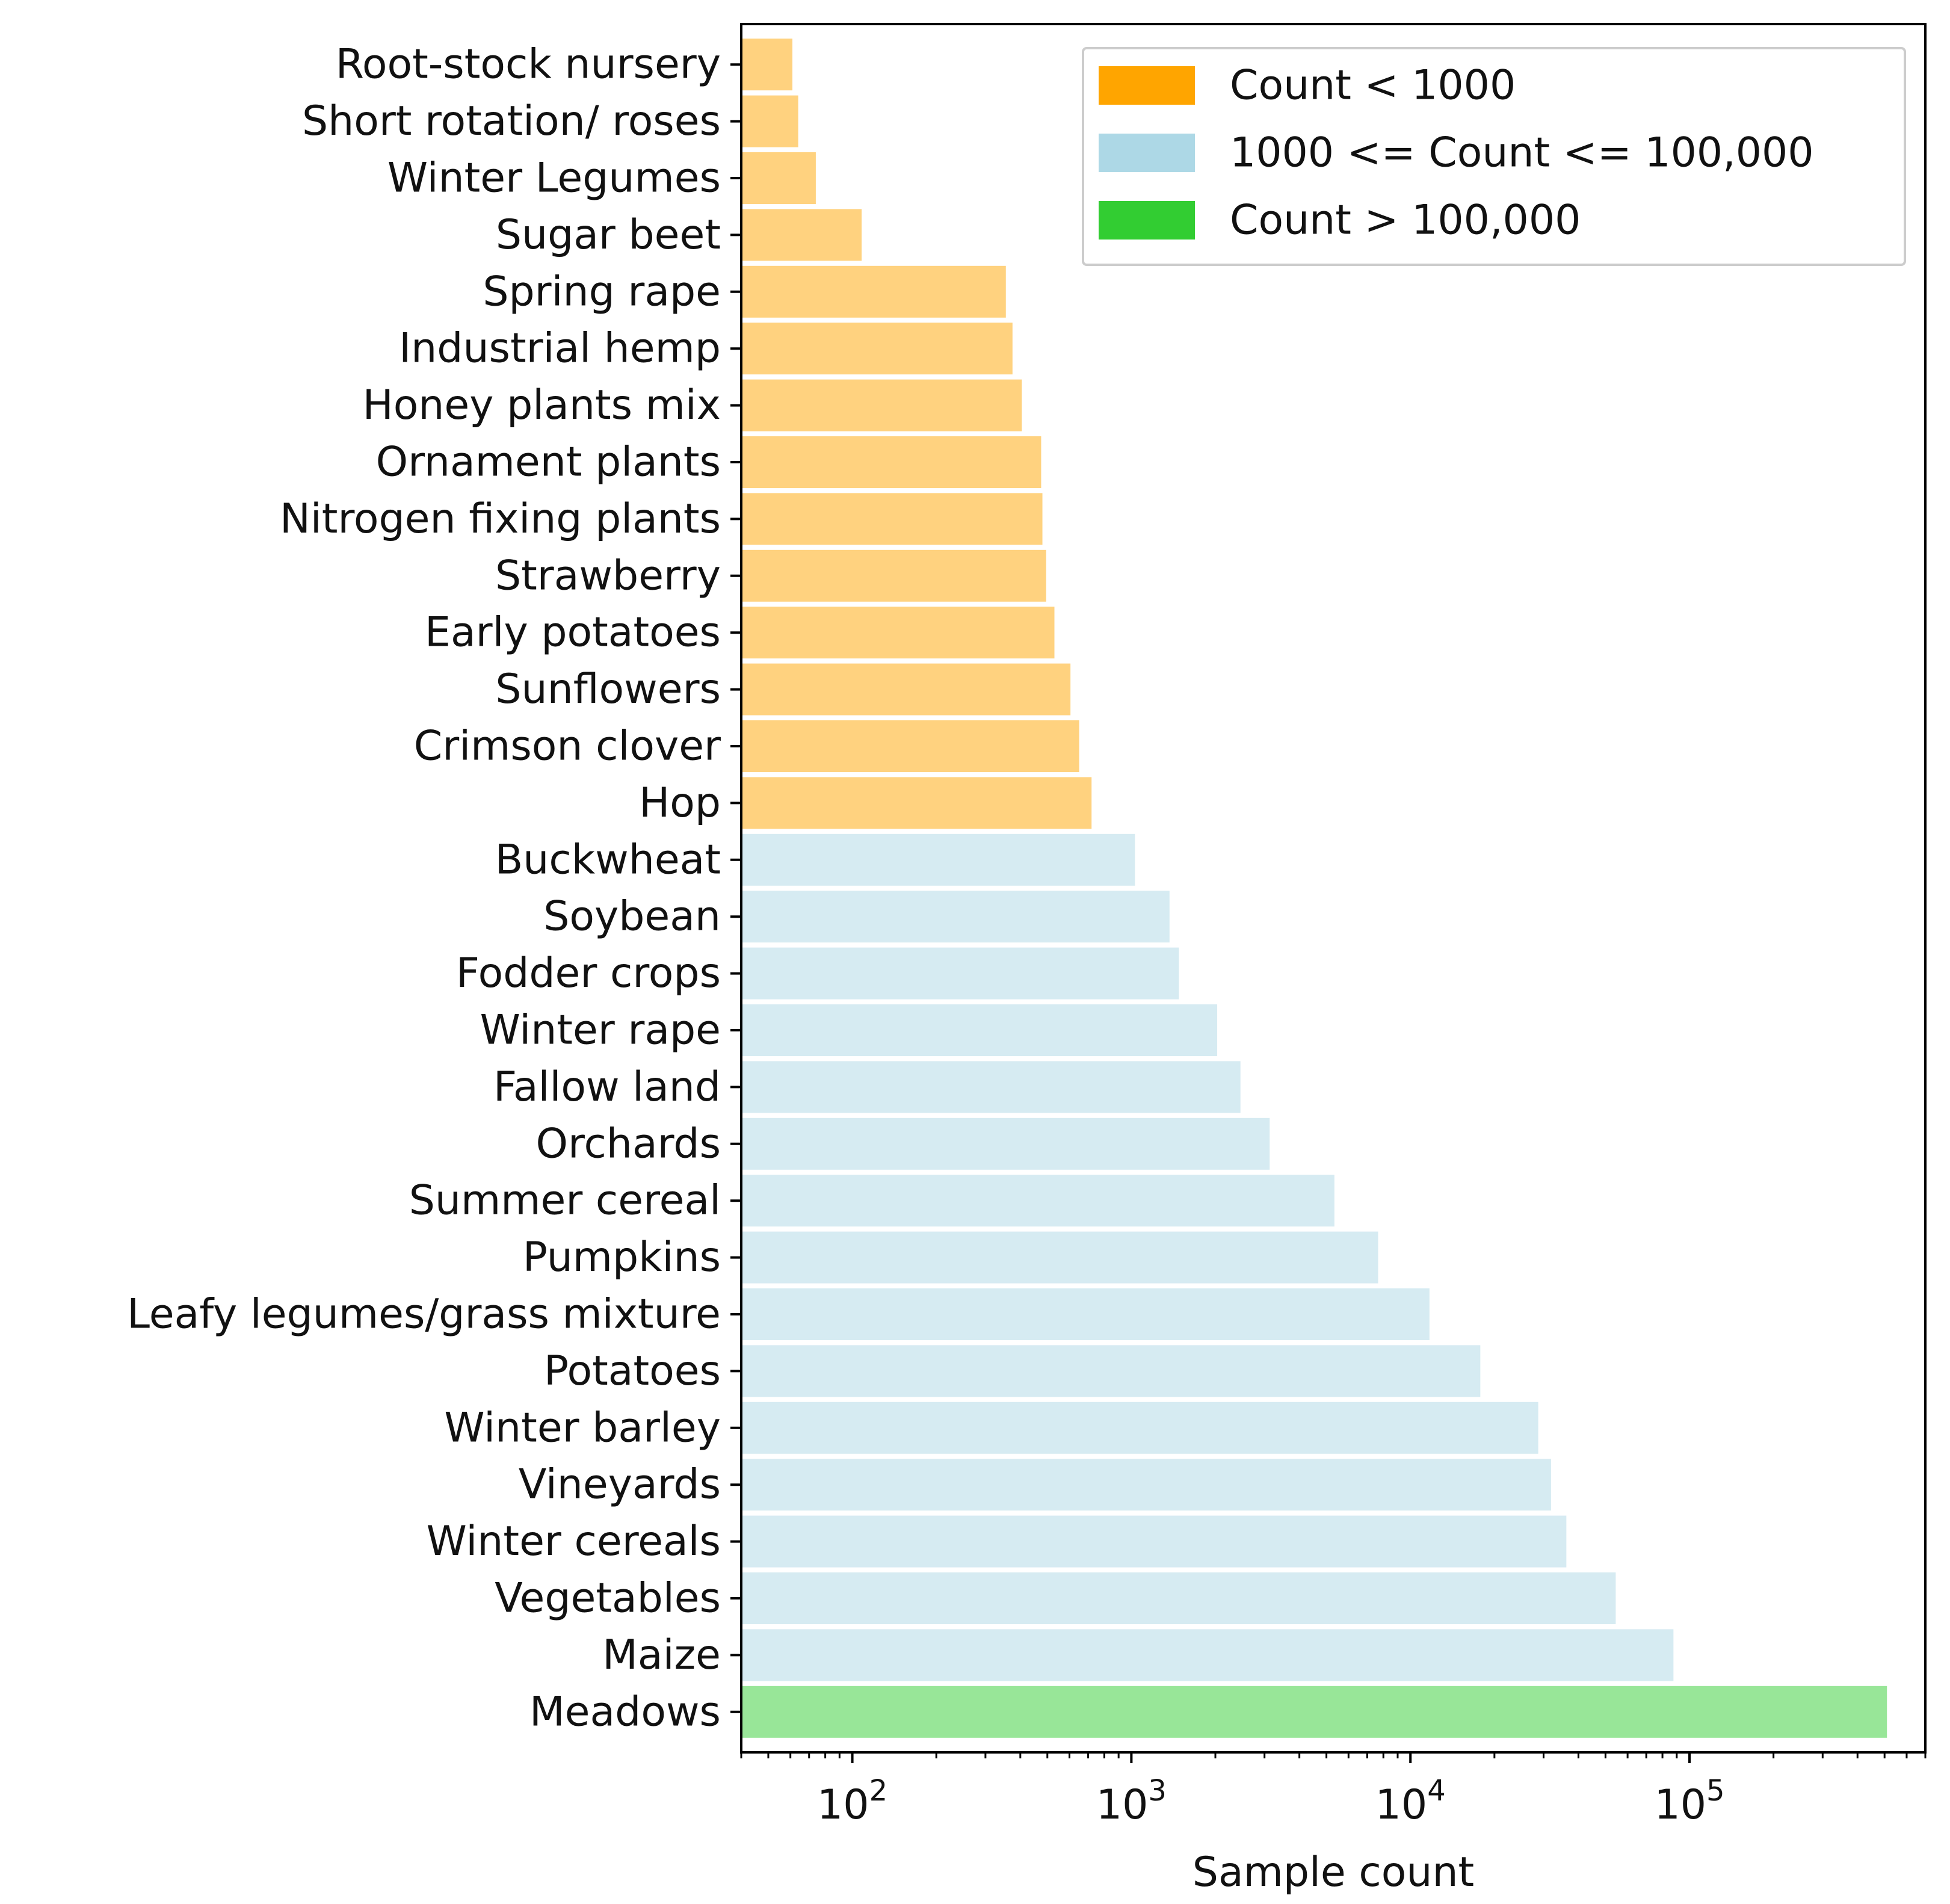 This screenshot has height=1904, width=1950. What do you see at coordinates (1154, 1542) in the screenshot?
I see `bar-winter-cereals` at bounding box center [1154, 1542].